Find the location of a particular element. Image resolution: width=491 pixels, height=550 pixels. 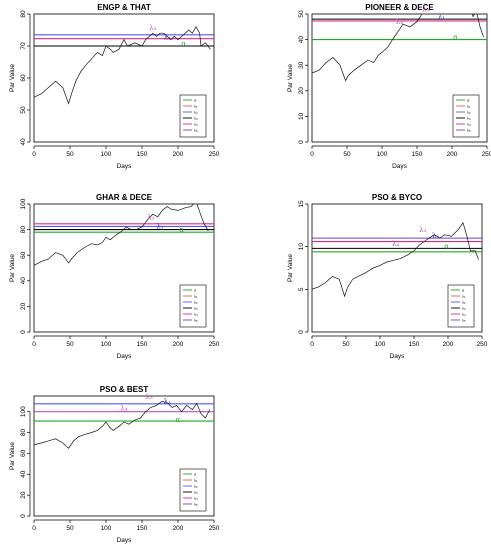

chart-title: GHAR & DECE is located at coordinates (124, 197).